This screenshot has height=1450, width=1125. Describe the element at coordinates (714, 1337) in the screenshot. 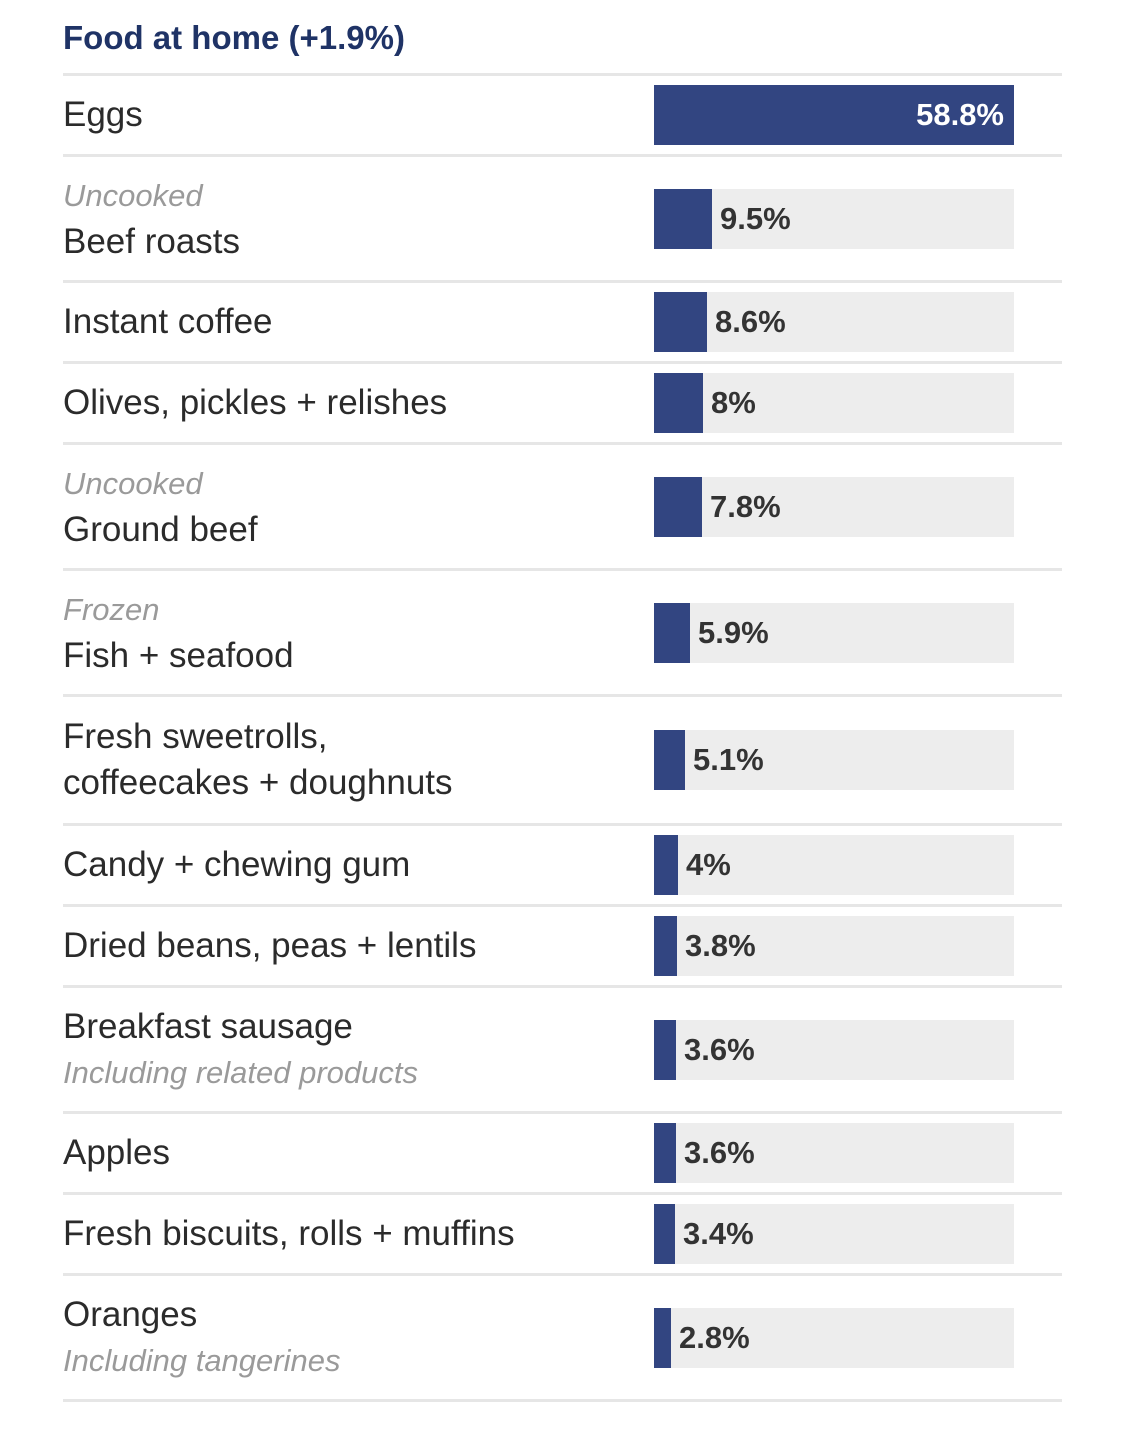

I see `value-label: 2.8%` at that location.